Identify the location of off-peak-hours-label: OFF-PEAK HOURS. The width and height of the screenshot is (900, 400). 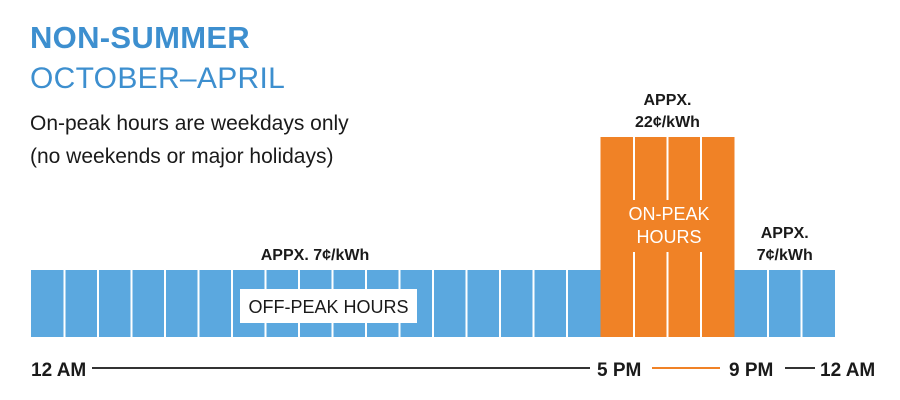
(328, 307).